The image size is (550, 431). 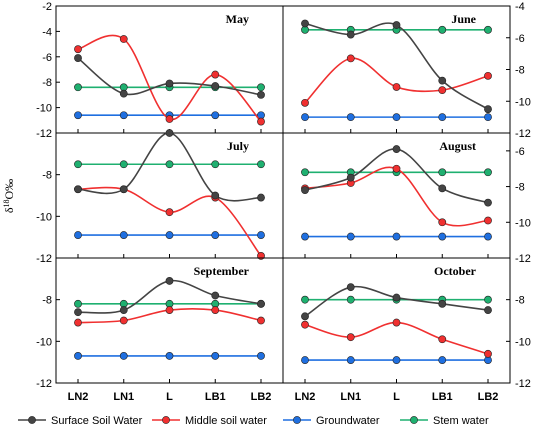 What do you see at coordinates (226, 421) in the screenshot?
I see `legend-label: Middle soil water` at bounding box center [226, 421].